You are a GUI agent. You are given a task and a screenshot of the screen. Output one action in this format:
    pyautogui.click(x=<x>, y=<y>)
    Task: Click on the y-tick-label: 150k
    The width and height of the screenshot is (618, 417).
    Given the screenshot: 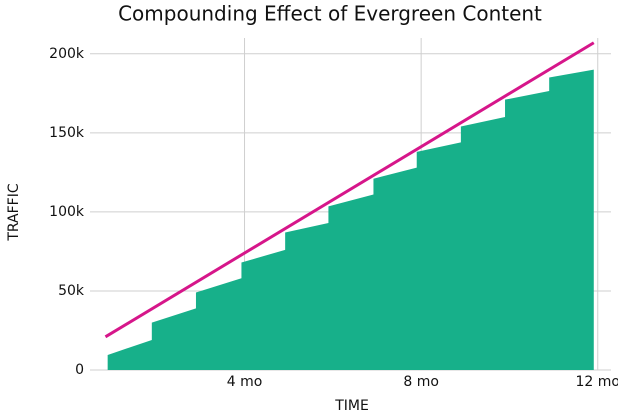 What is the action you would take?
    pyautogui.click(x=67, y=133)
    